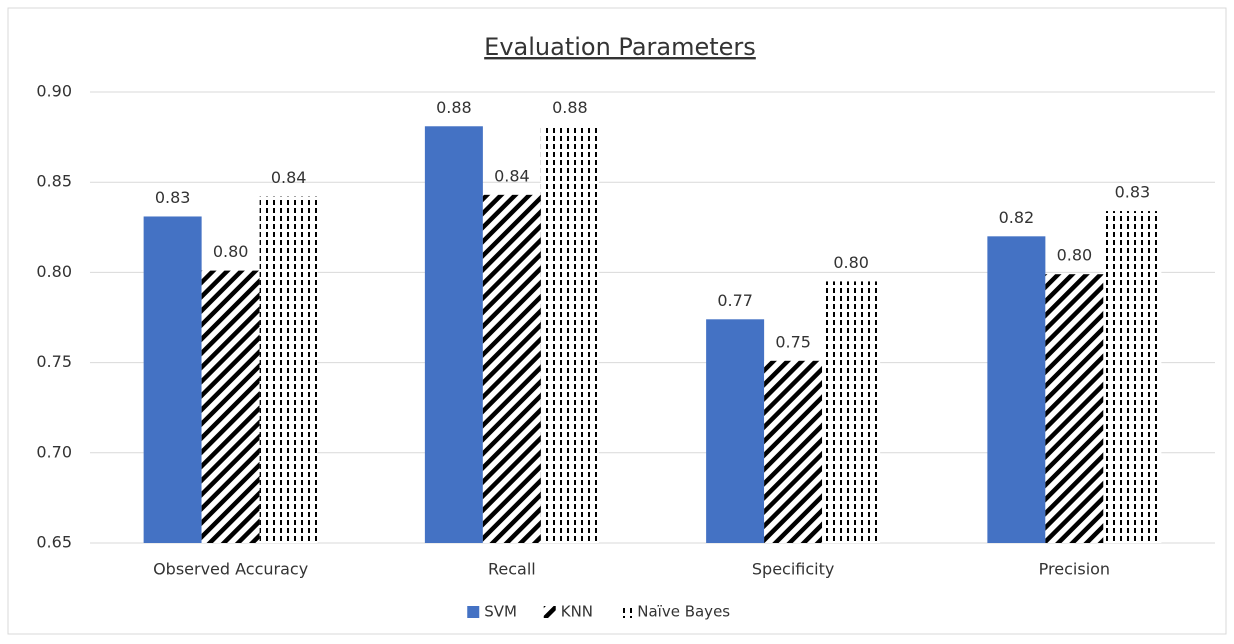 Image resolution: width=1234 pixels, height=644 pixels. What do you see at coordinates (512, 569) in the screenshot?
I see `x-tick-label: Recall` at bounding box center [512, 569].